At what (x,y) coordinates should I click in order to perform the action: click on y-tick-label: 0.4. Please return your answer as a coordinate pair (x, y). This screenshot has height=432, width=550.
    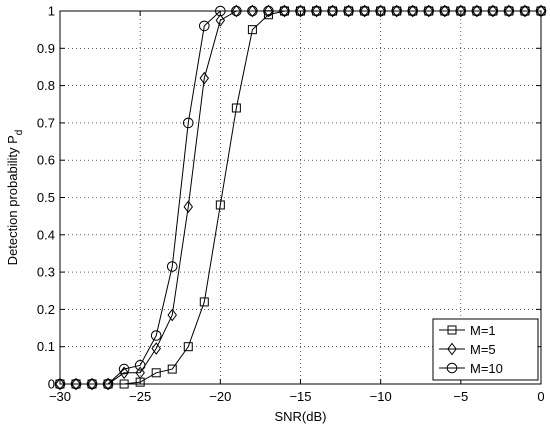
    Looking at the image, I should click on (46, 234).